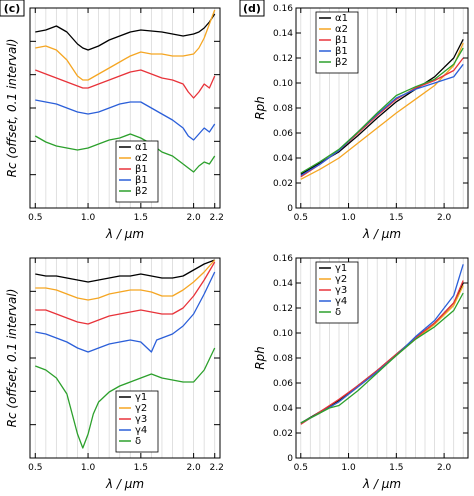 The image size is (474, 496). I want to click on y-tick-label: 0.08, so click(283, 359).